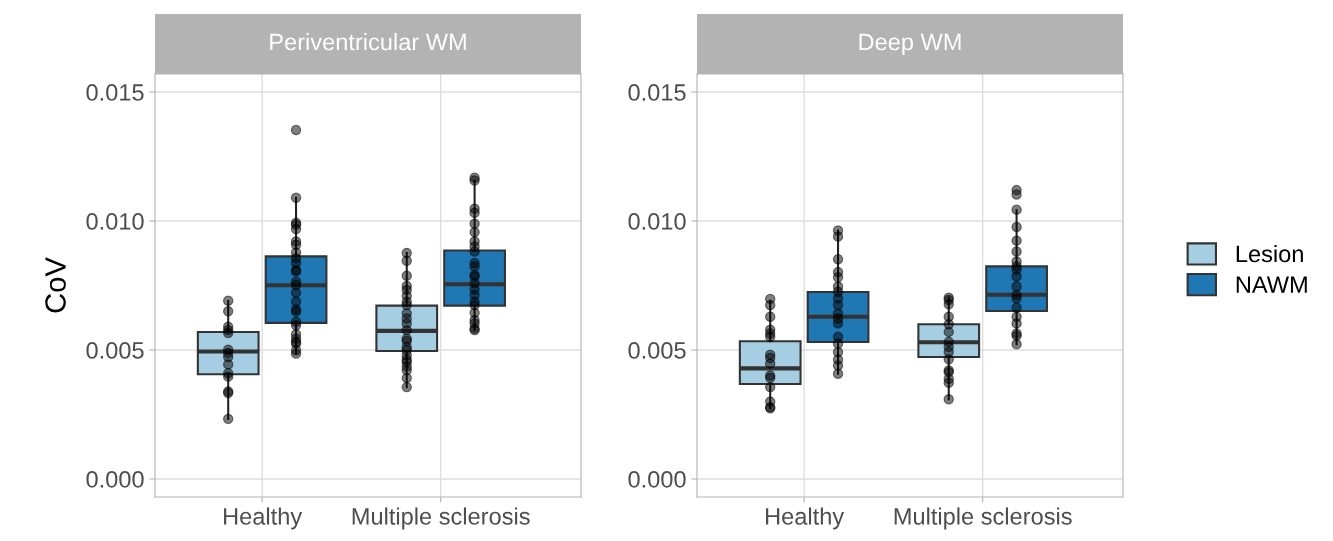 The height and width of the screenshot is (541, 1333). I want to click on legend-label: NAWM, so click(1271, 284).